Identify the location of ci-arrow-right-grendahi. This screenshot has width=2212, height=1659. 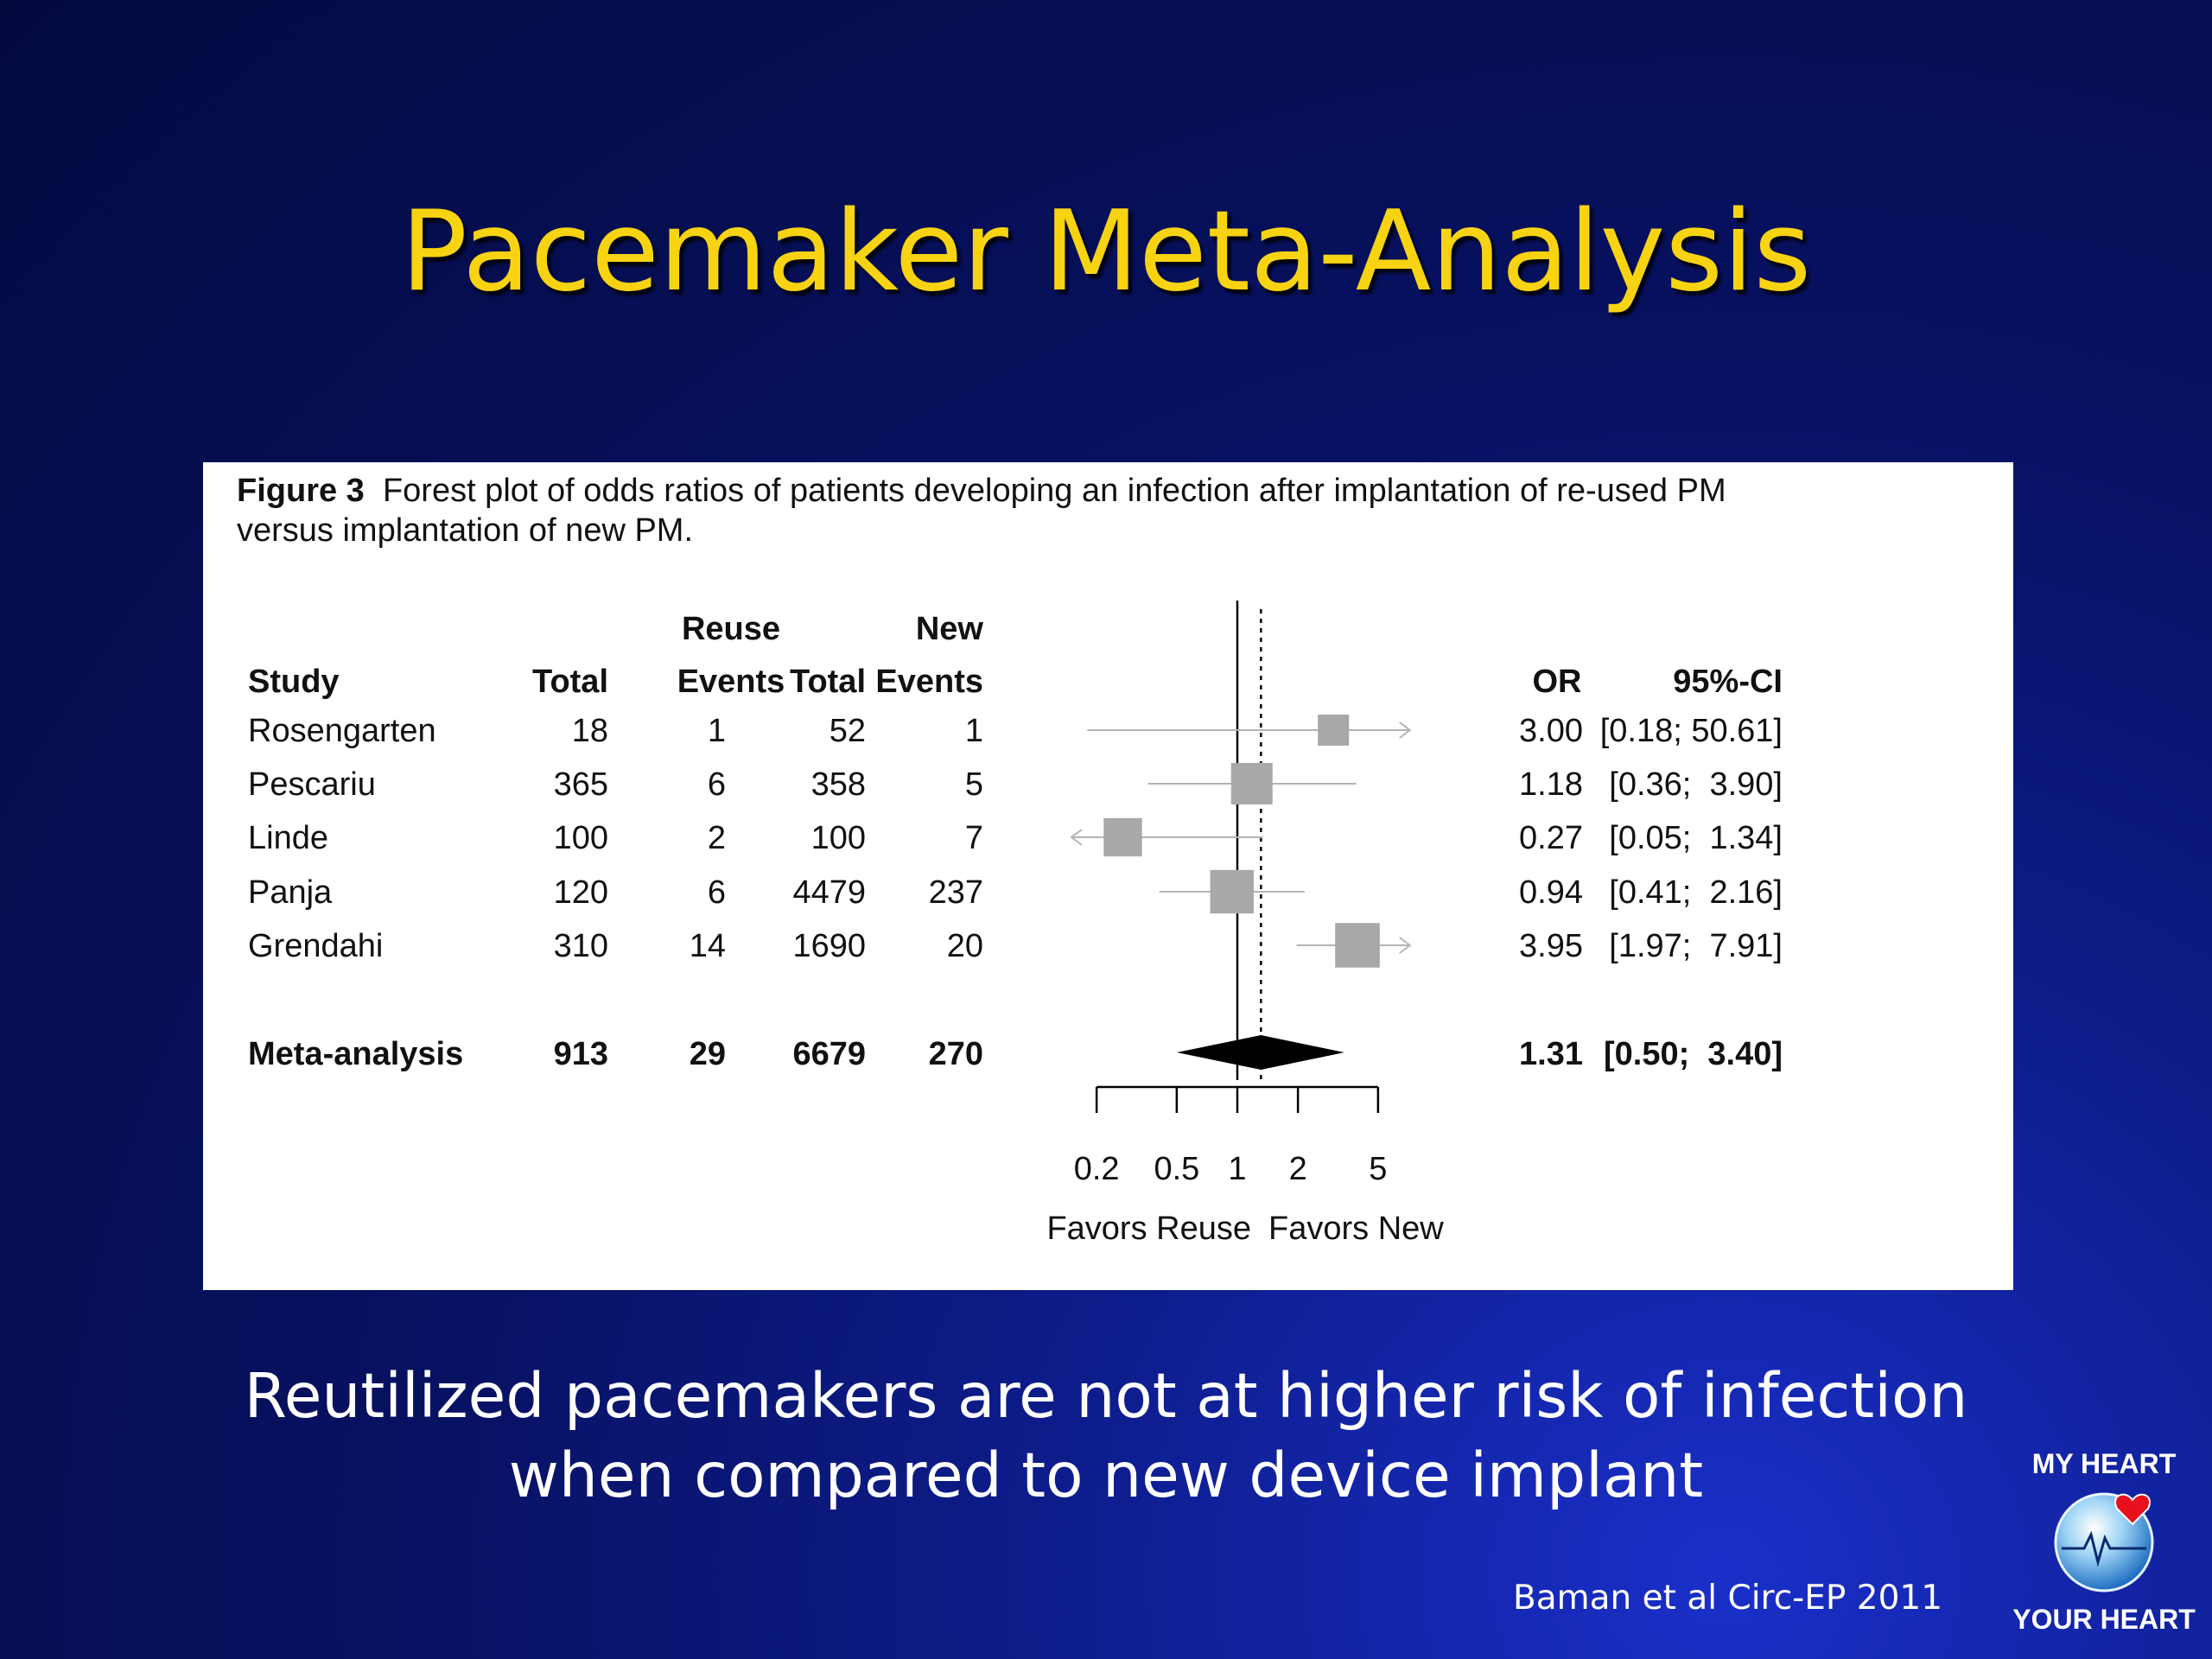
(1405, 945).